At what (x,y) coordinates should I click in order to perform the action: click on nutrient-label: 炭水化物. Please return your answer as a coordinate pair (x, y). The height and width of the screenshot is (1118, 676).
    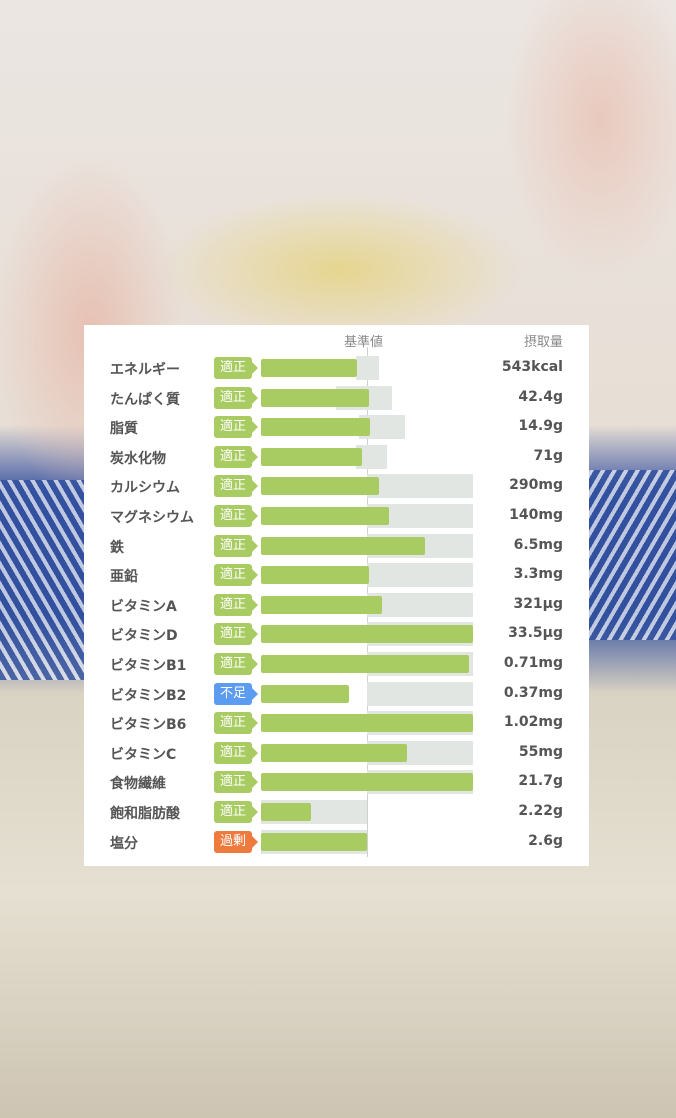
    Looking at the image, I should click on (138, 458).